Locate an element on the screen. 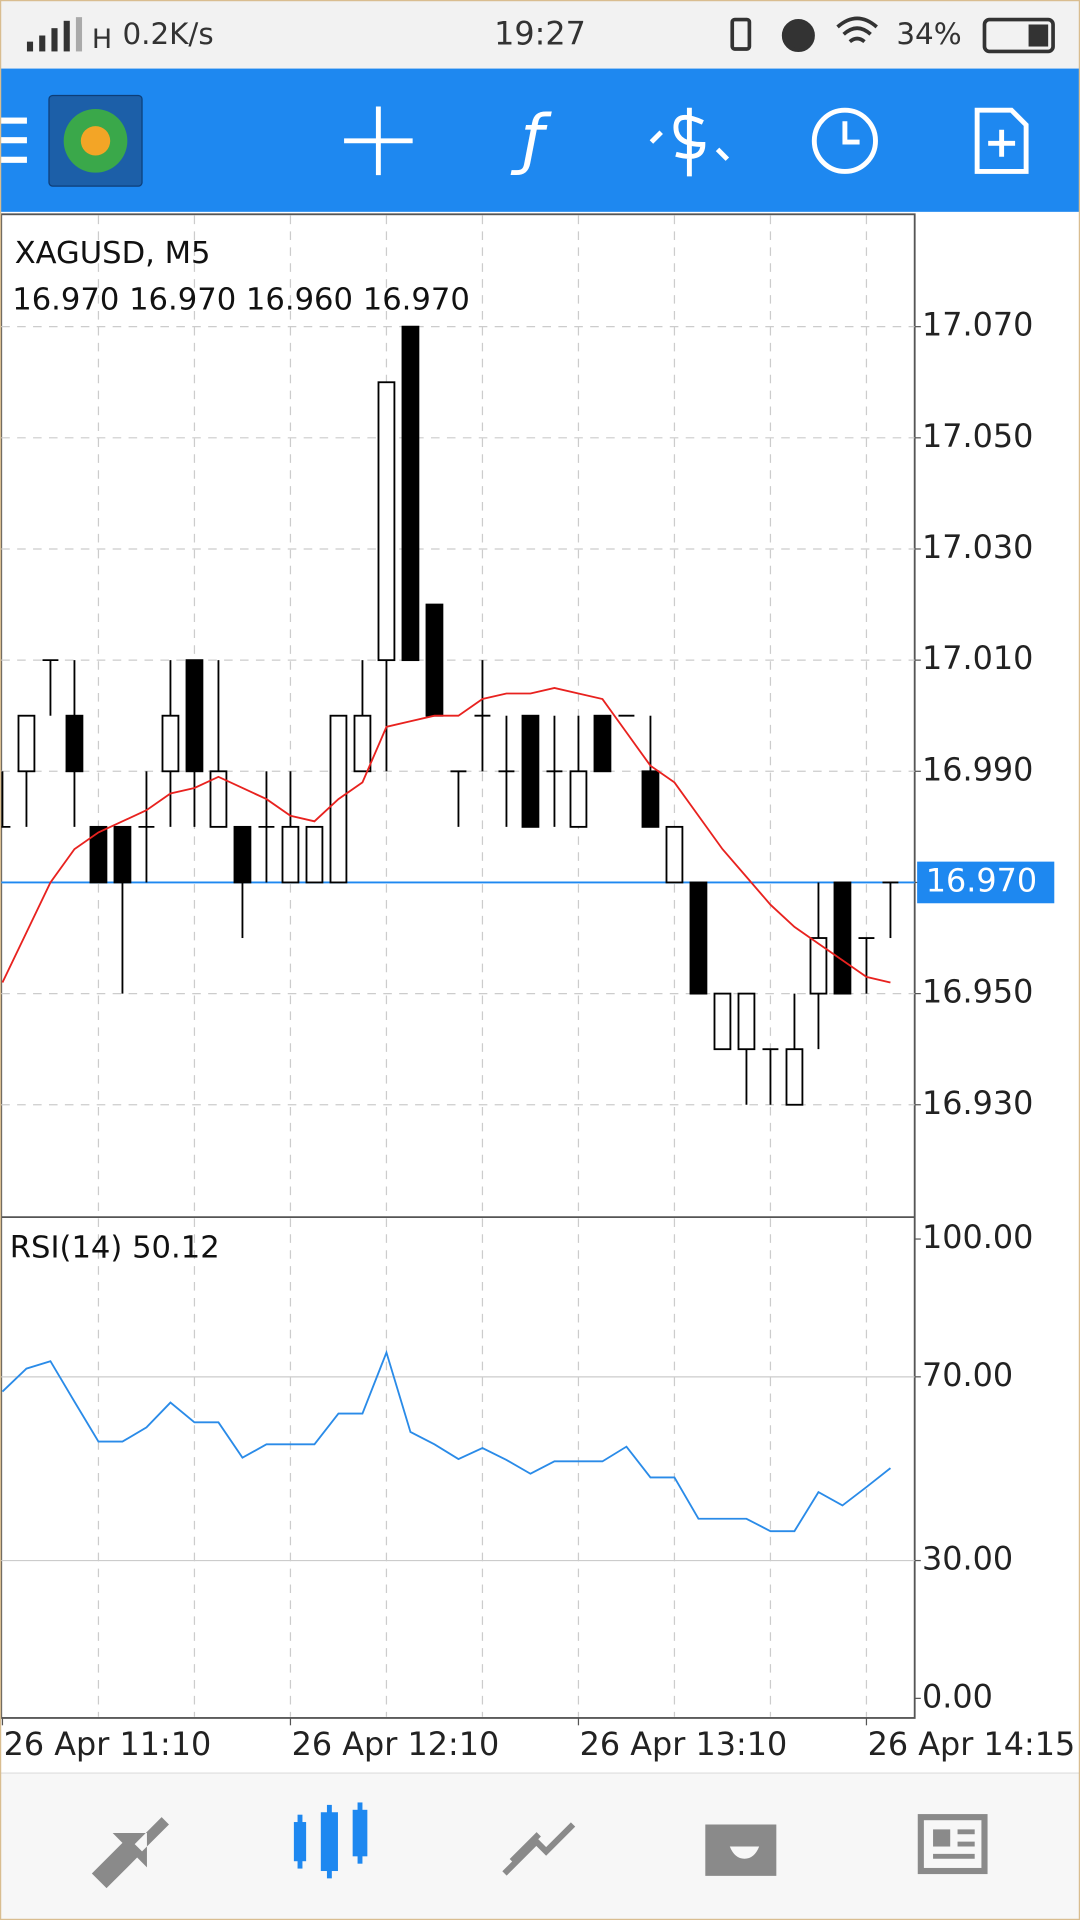  moving-average is located at coordinates (446, 835).